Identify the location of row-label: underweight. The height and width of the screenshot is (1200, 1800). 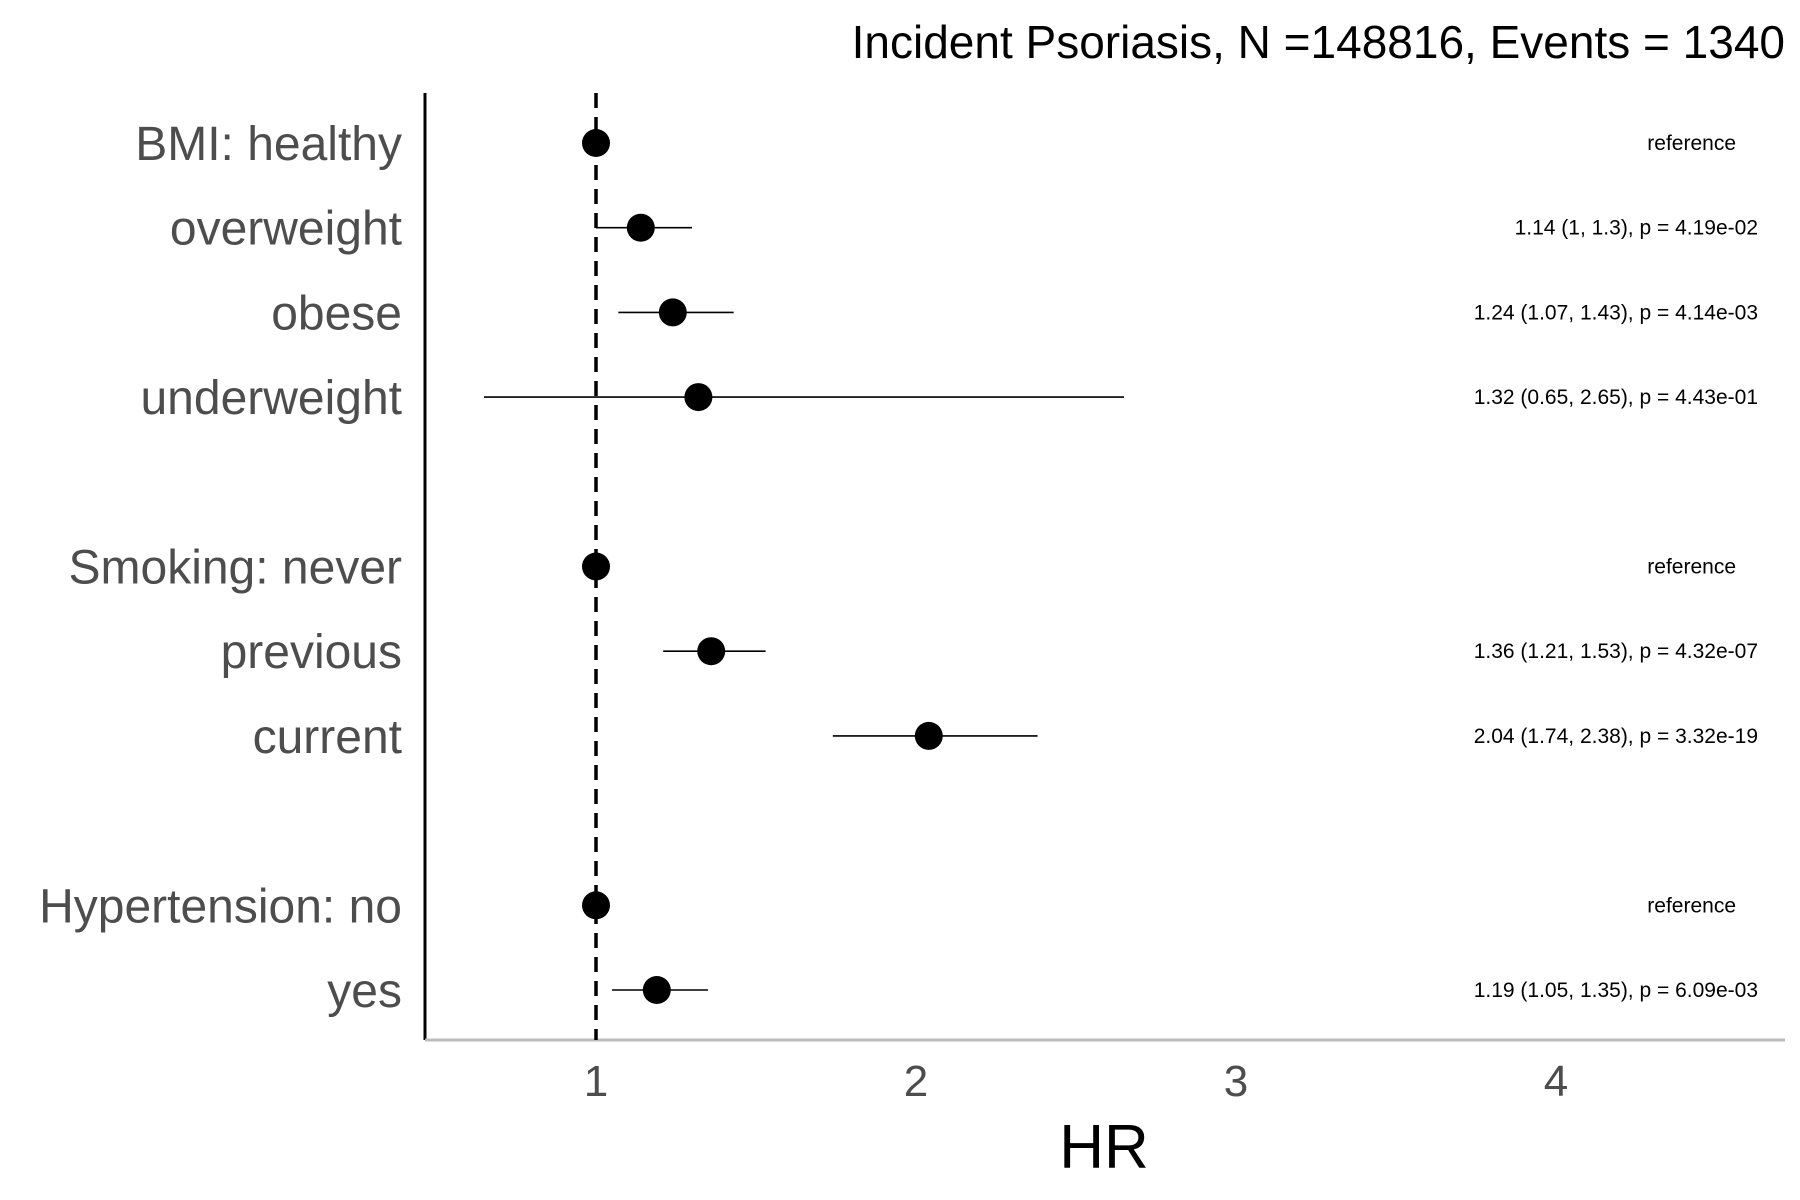
(271, 398).